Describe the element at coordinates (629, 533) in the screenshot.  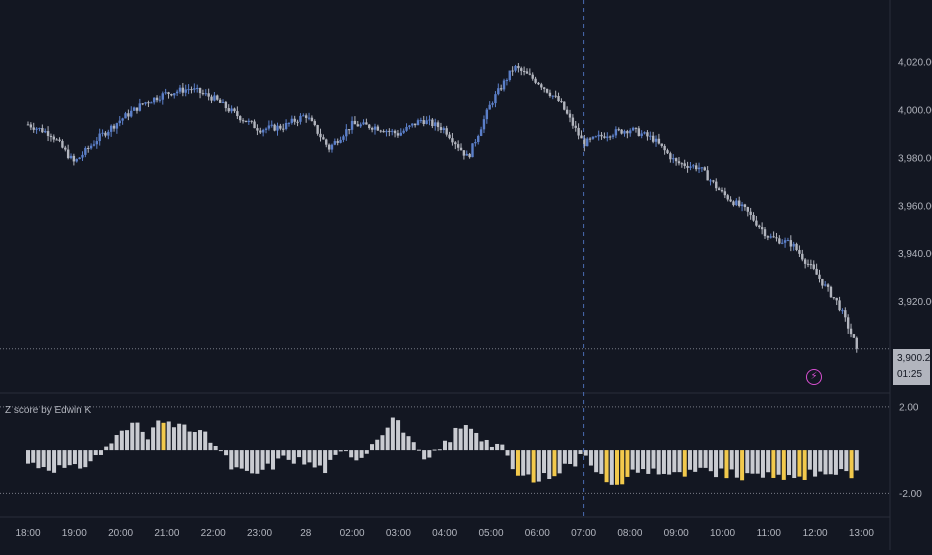
I see `time-tick-label: 08:00` at that location.